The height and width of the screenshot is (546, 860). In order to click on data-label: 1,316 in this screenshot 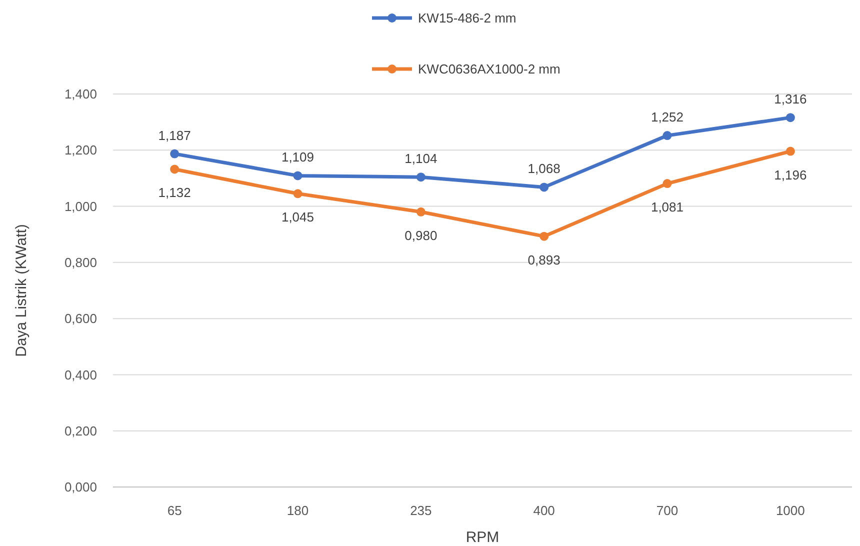, I will do `click(790, 99)`.